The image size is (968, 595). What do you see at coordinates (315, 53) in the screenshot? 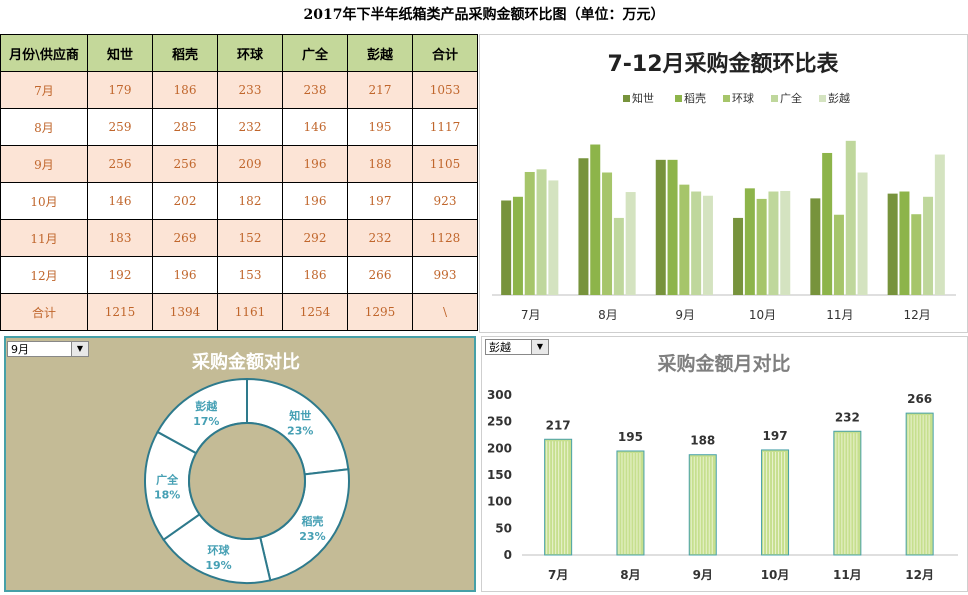
I see `table-column-header: 广全` at bounding box center [315, 53].